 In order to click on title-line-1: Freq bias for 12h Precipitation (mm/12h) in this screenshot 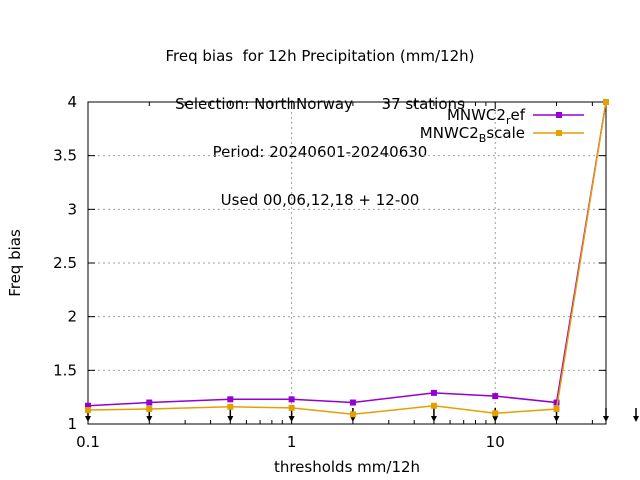, I will do `click(320, 56)`.